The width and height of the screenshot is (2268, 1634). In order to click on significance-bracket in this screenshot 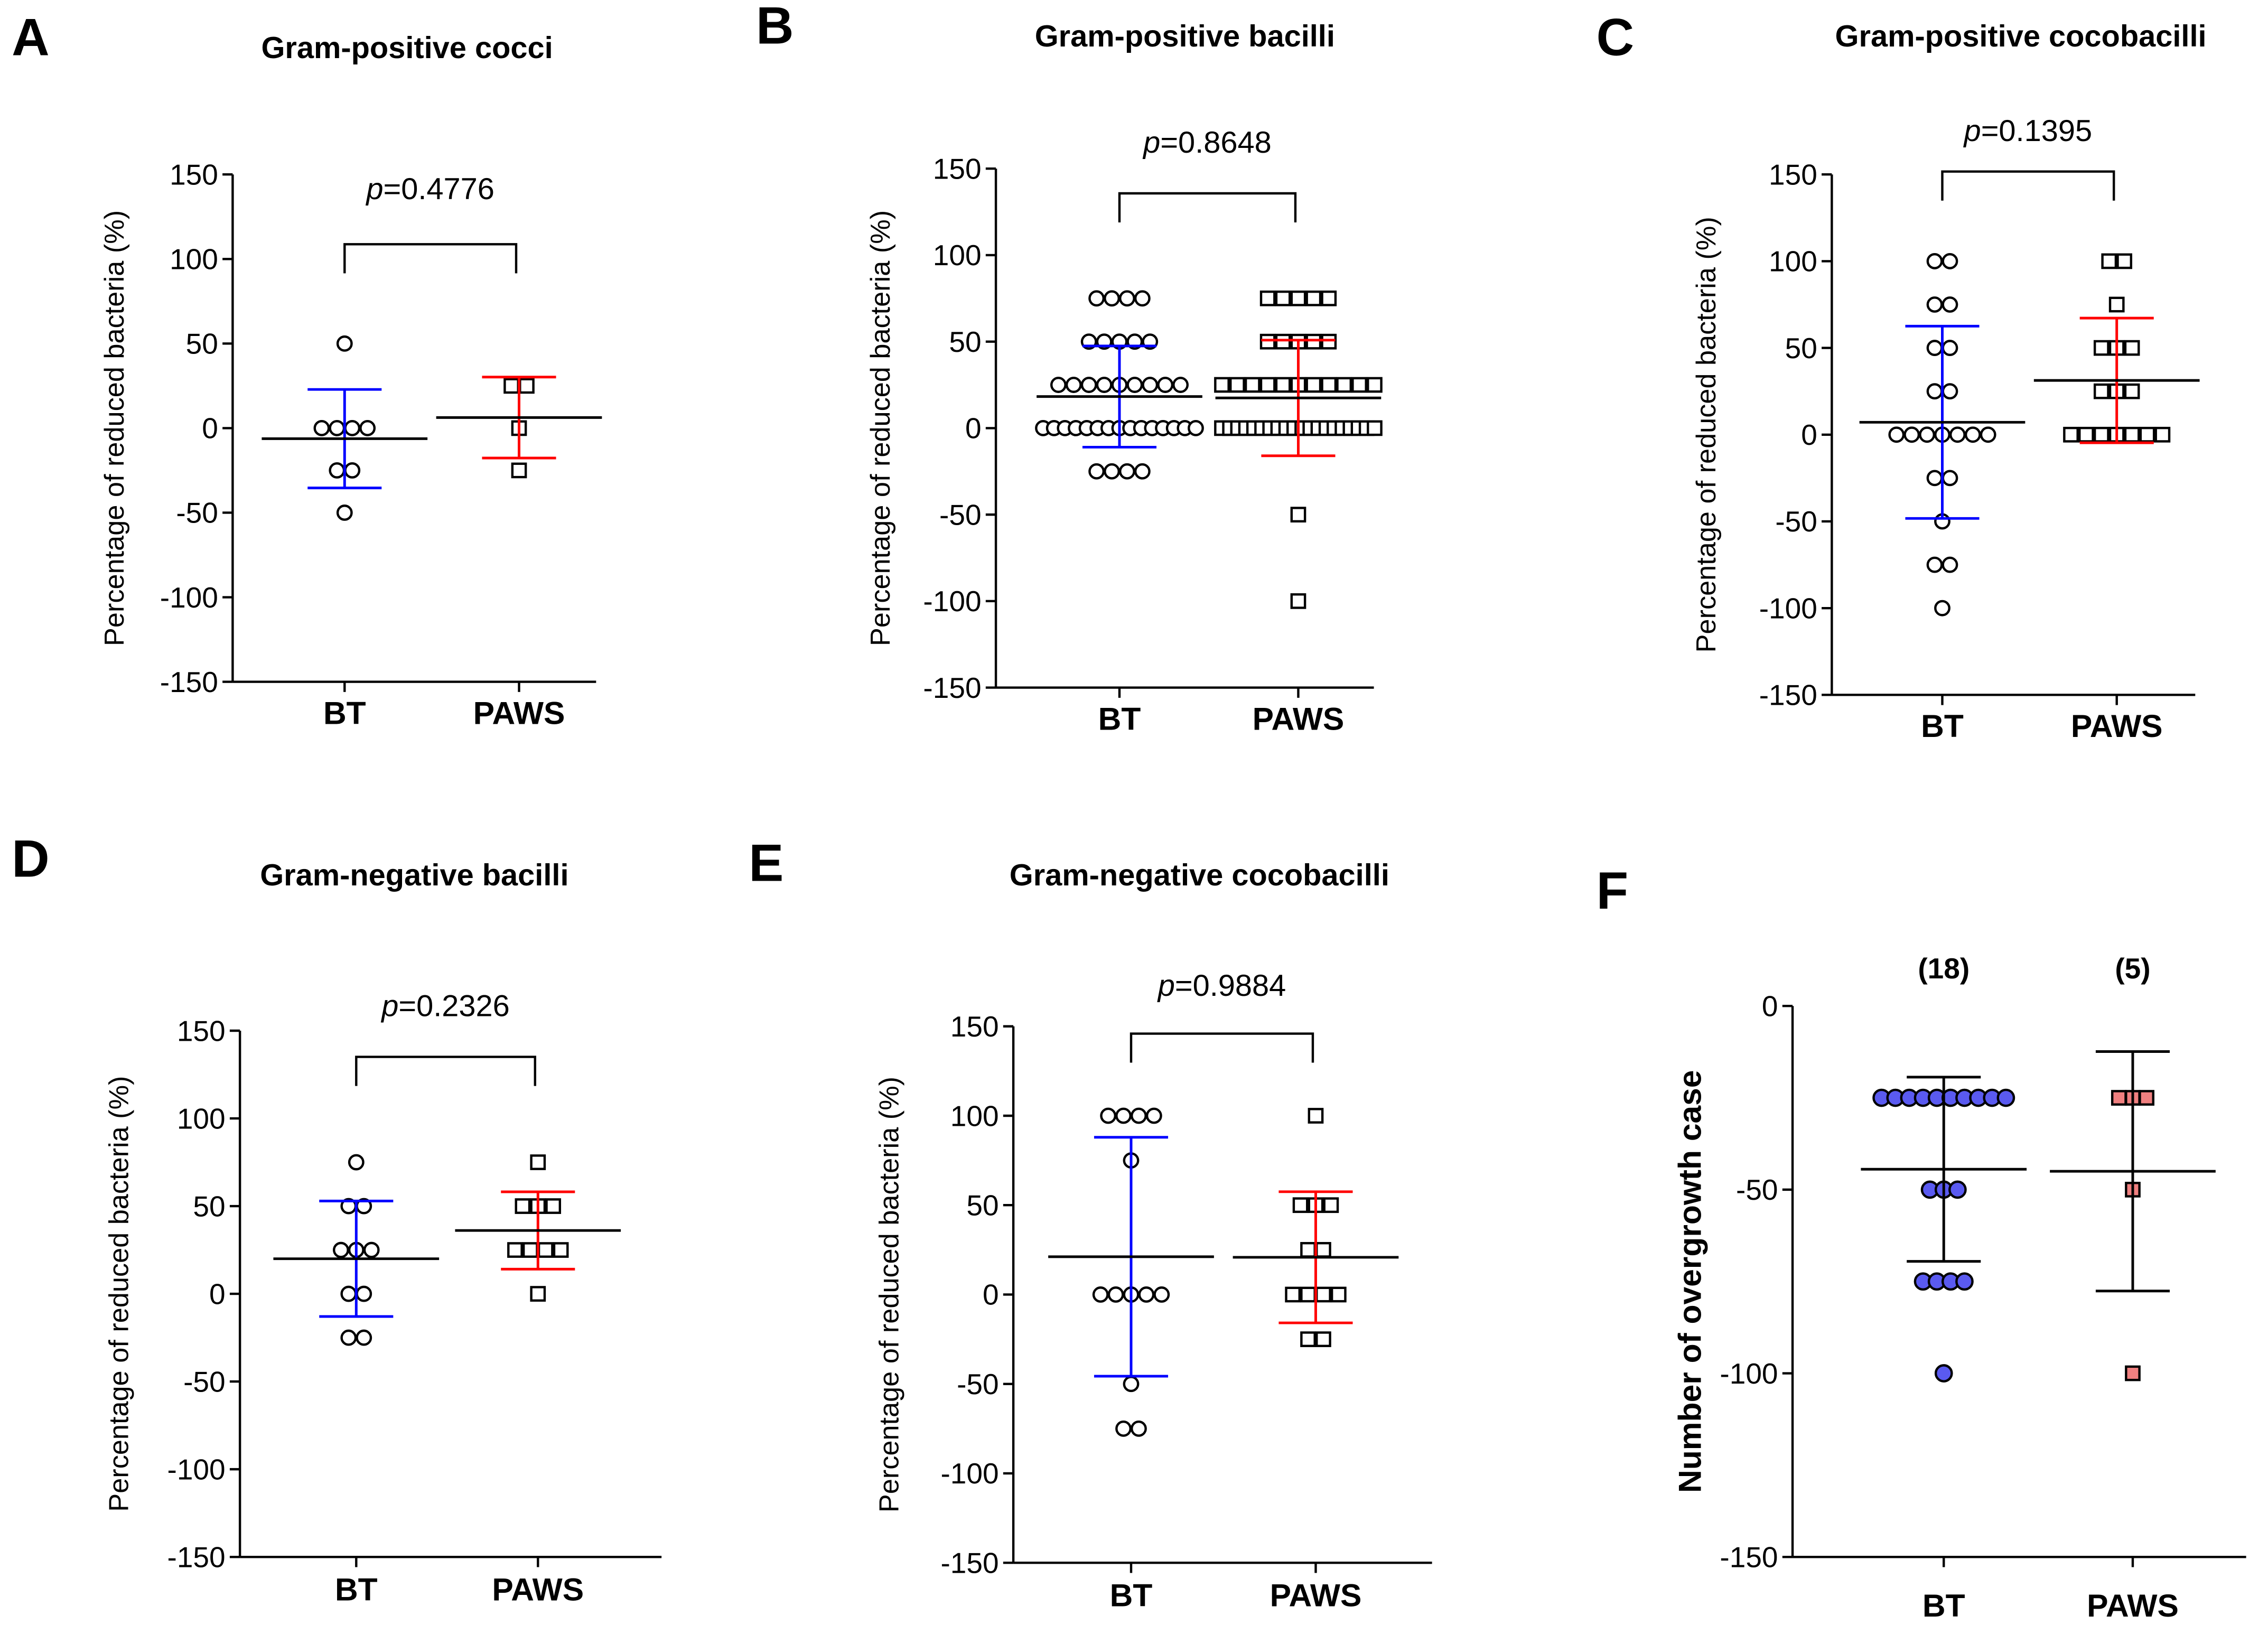, I will do `click(445, 1071)`.